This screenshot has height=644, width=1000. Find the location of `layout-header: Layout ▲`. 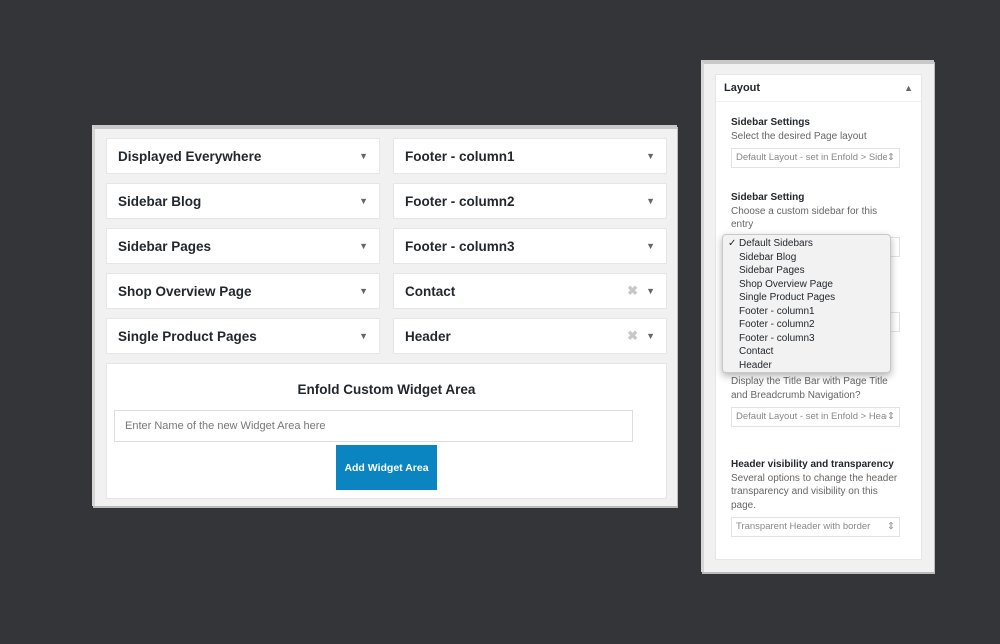

layout-header: Layout ▲ is located at coordinates (818, 88).